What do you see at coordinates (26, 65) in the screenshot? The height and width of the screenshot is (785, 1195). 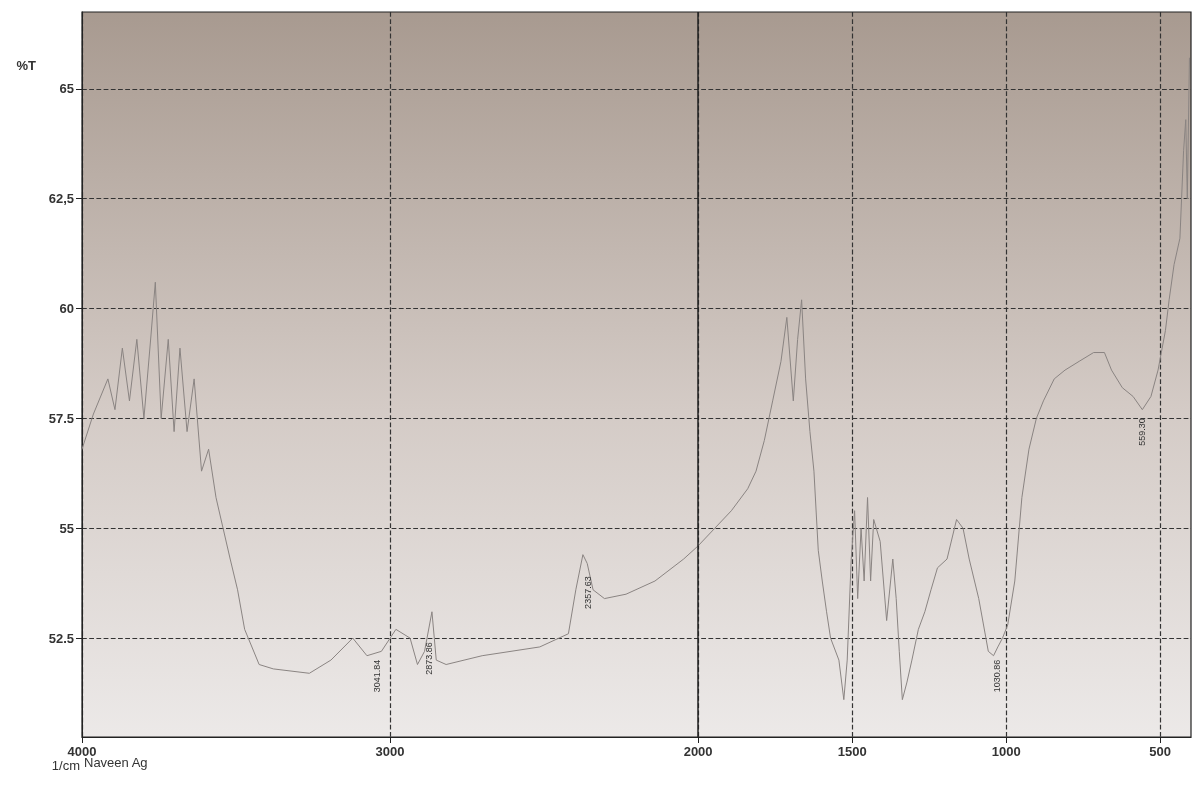 I see `y-axis-title: %T` at bounding box center [26, 65].